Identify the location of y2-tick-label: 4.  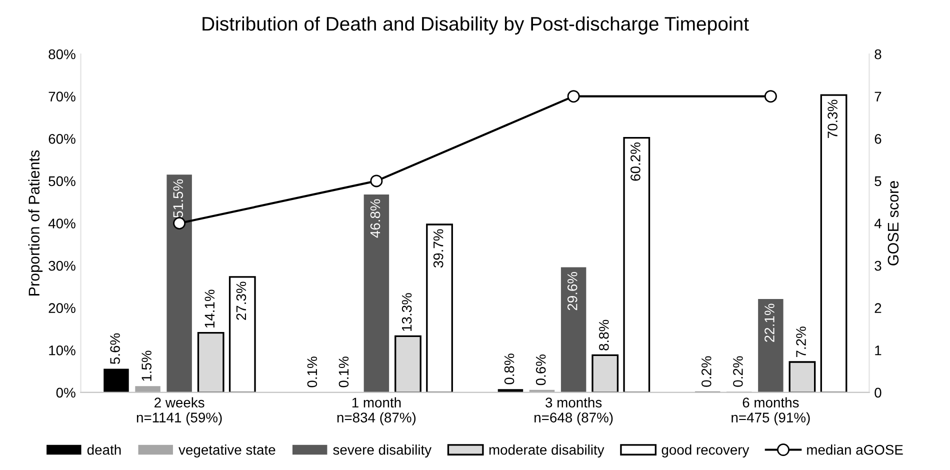
(878, 223).